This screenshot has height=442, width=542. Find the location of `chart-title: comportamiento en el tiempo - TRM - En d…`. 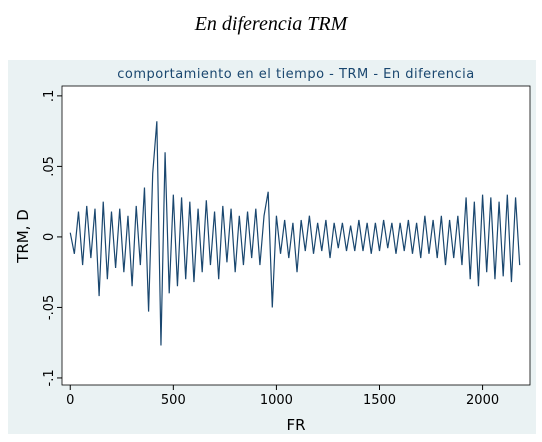

chart-title: comportamiento en el tiempo - TRM - En d… is located at coordinates (295, 74).